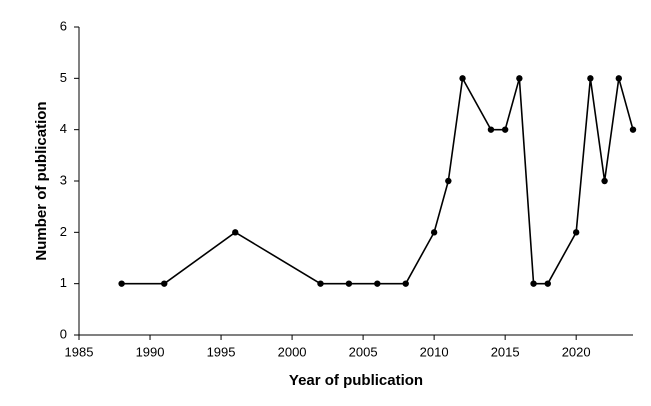  I want to click on x-tick-label: 1990, so click(150, 351).